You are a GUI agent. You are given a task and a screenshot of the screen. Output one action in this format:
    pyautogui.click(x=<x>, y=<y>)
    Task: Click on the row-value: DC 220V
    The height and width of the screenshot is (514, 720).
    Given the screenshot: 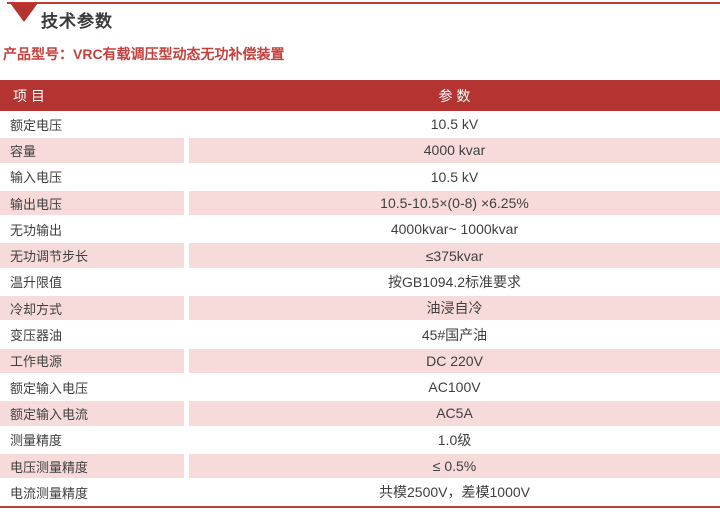 What is the action you would take?
    pyautogui.click(x=454, y=360)
    